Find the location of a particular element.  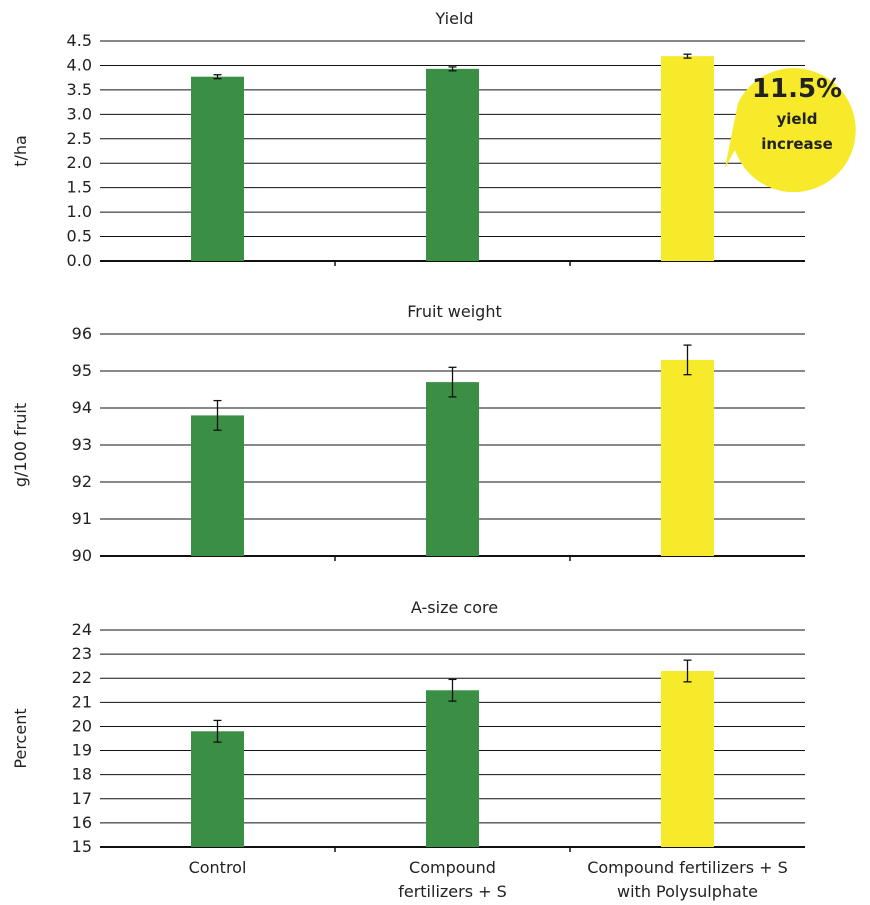

y-tick-label: 4.0 is located at coordinates (79, 64).